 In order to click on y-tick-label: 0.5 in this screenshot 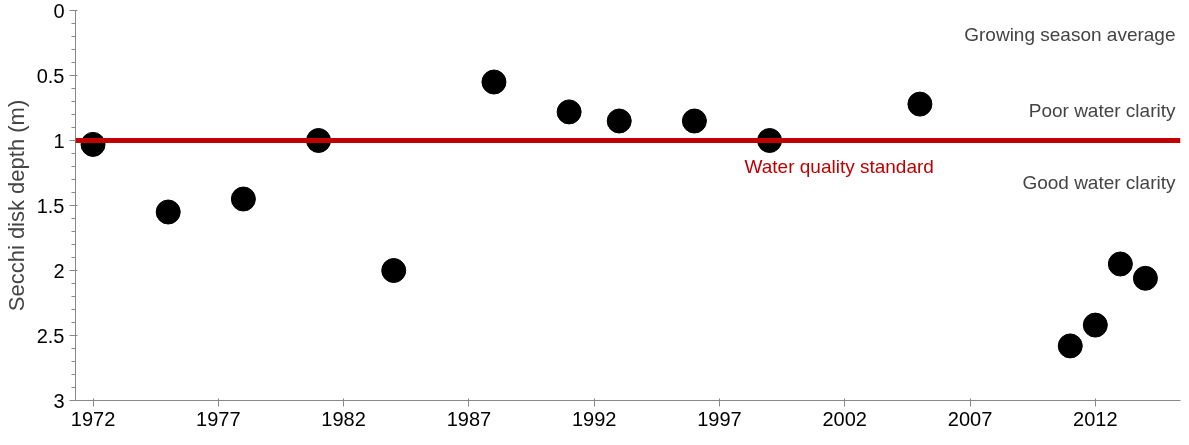, I will do `click(50, 75)`.